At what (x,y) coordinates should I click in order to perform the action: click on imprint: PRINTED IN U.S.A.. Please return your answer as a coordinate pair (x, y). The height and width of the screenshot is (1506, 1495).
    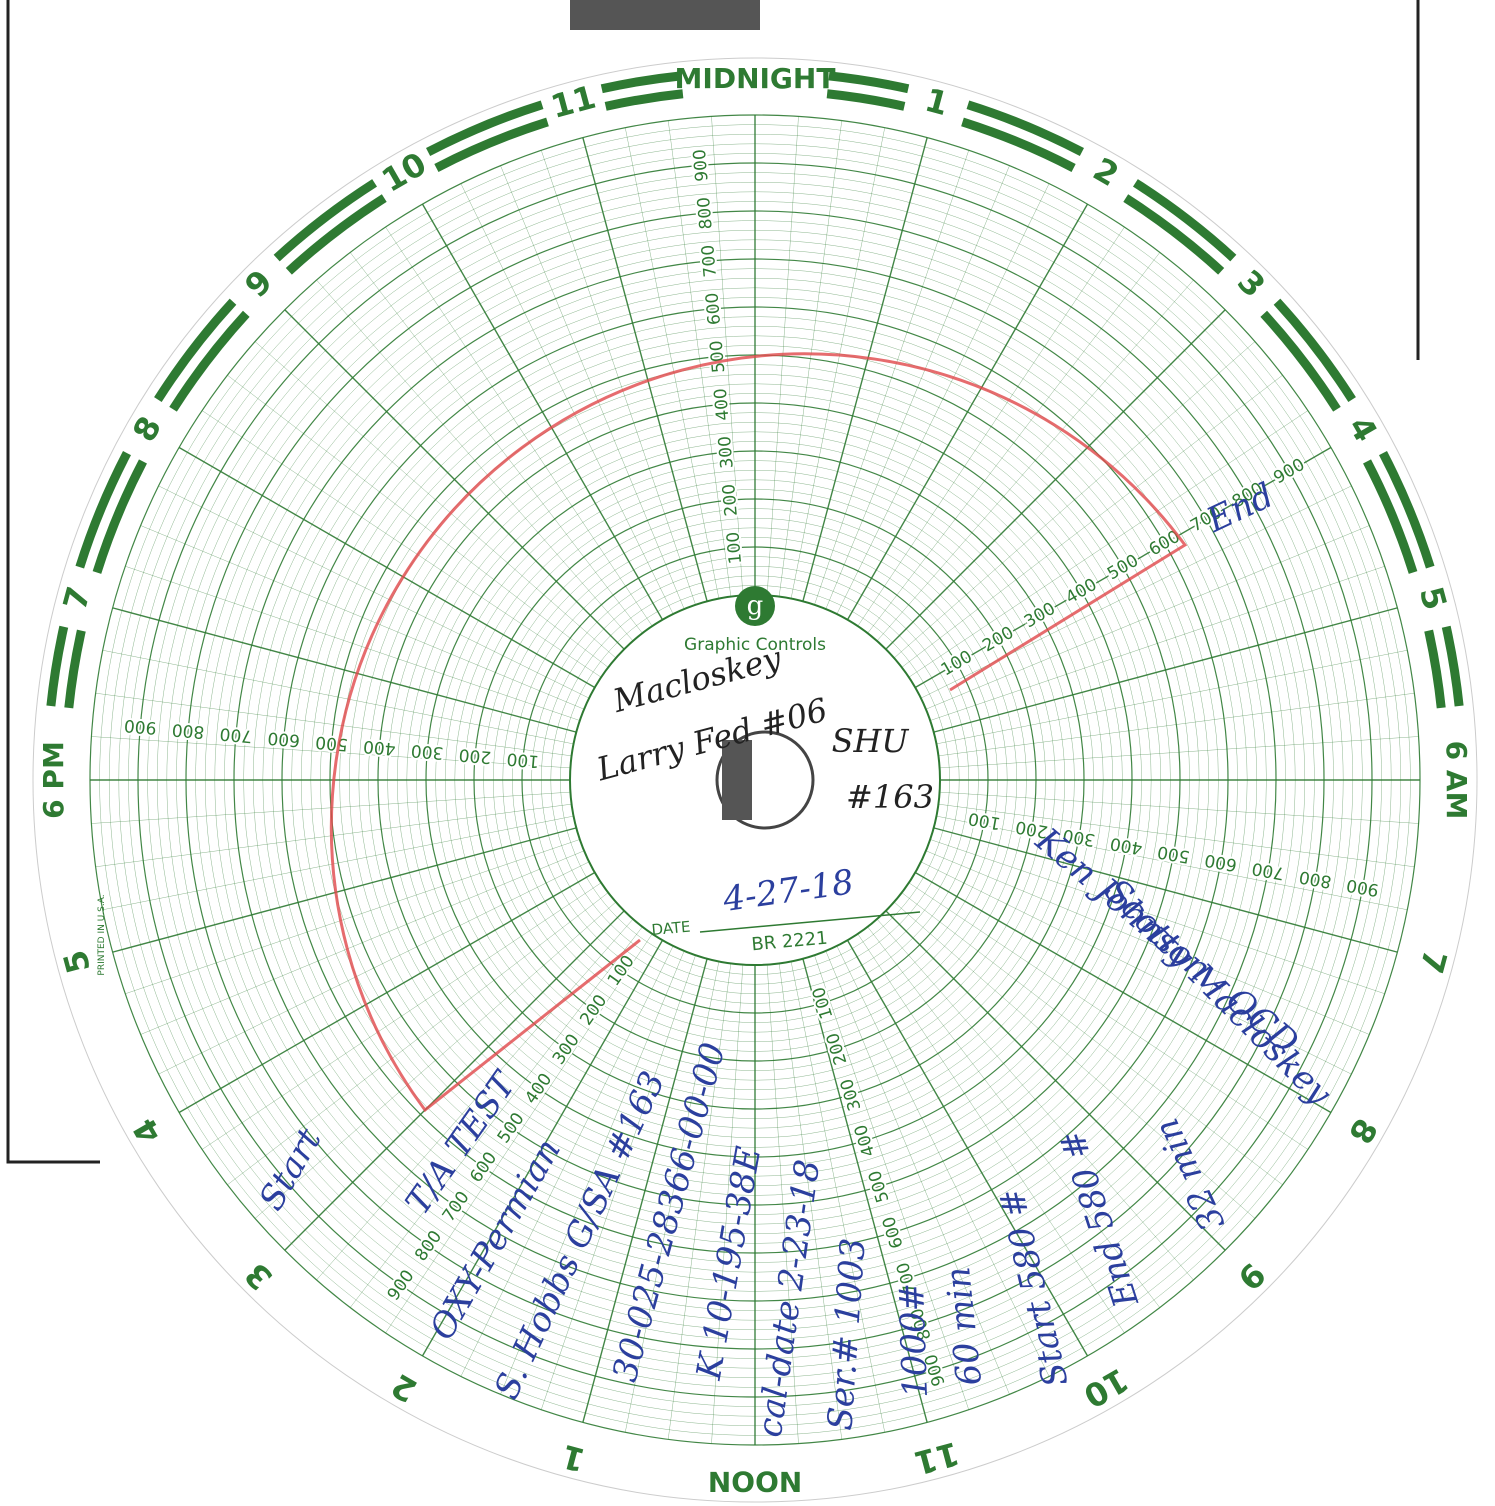
    Looking at the image, I should click on (102, 934).